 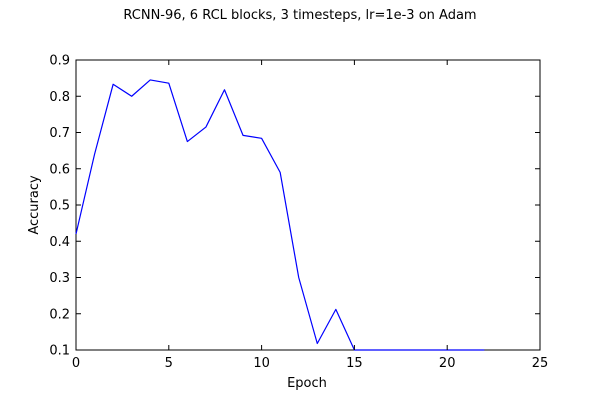 I want to click on x-tick-label: 5, so click(x=169, y=363).